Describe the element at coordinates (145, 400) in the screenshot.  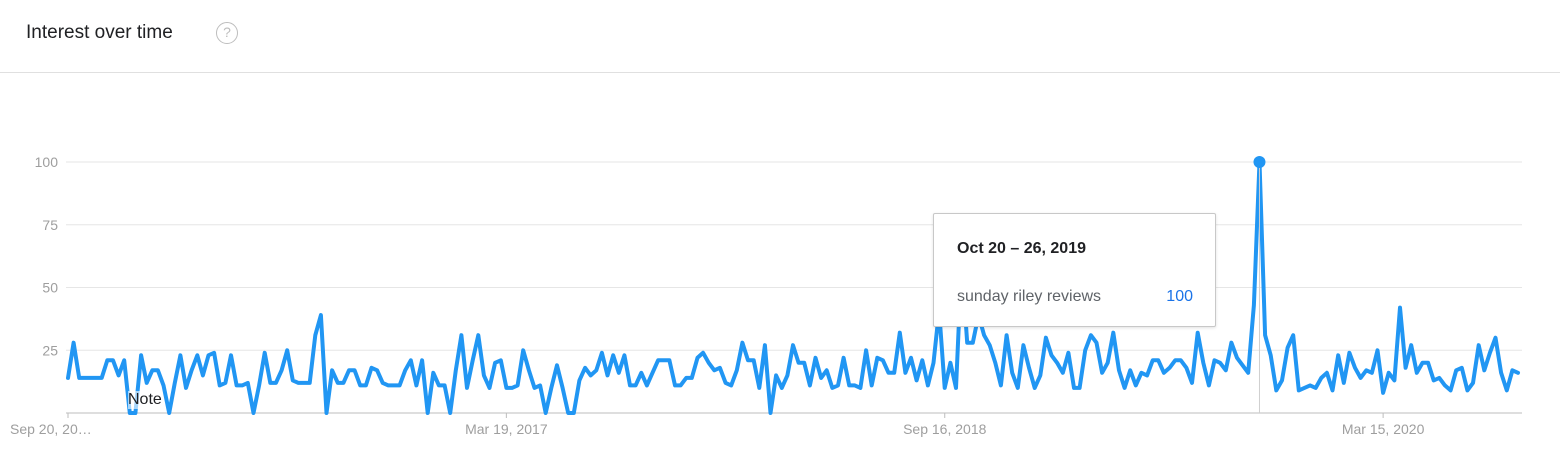
I see `note-label: Note` at that location.